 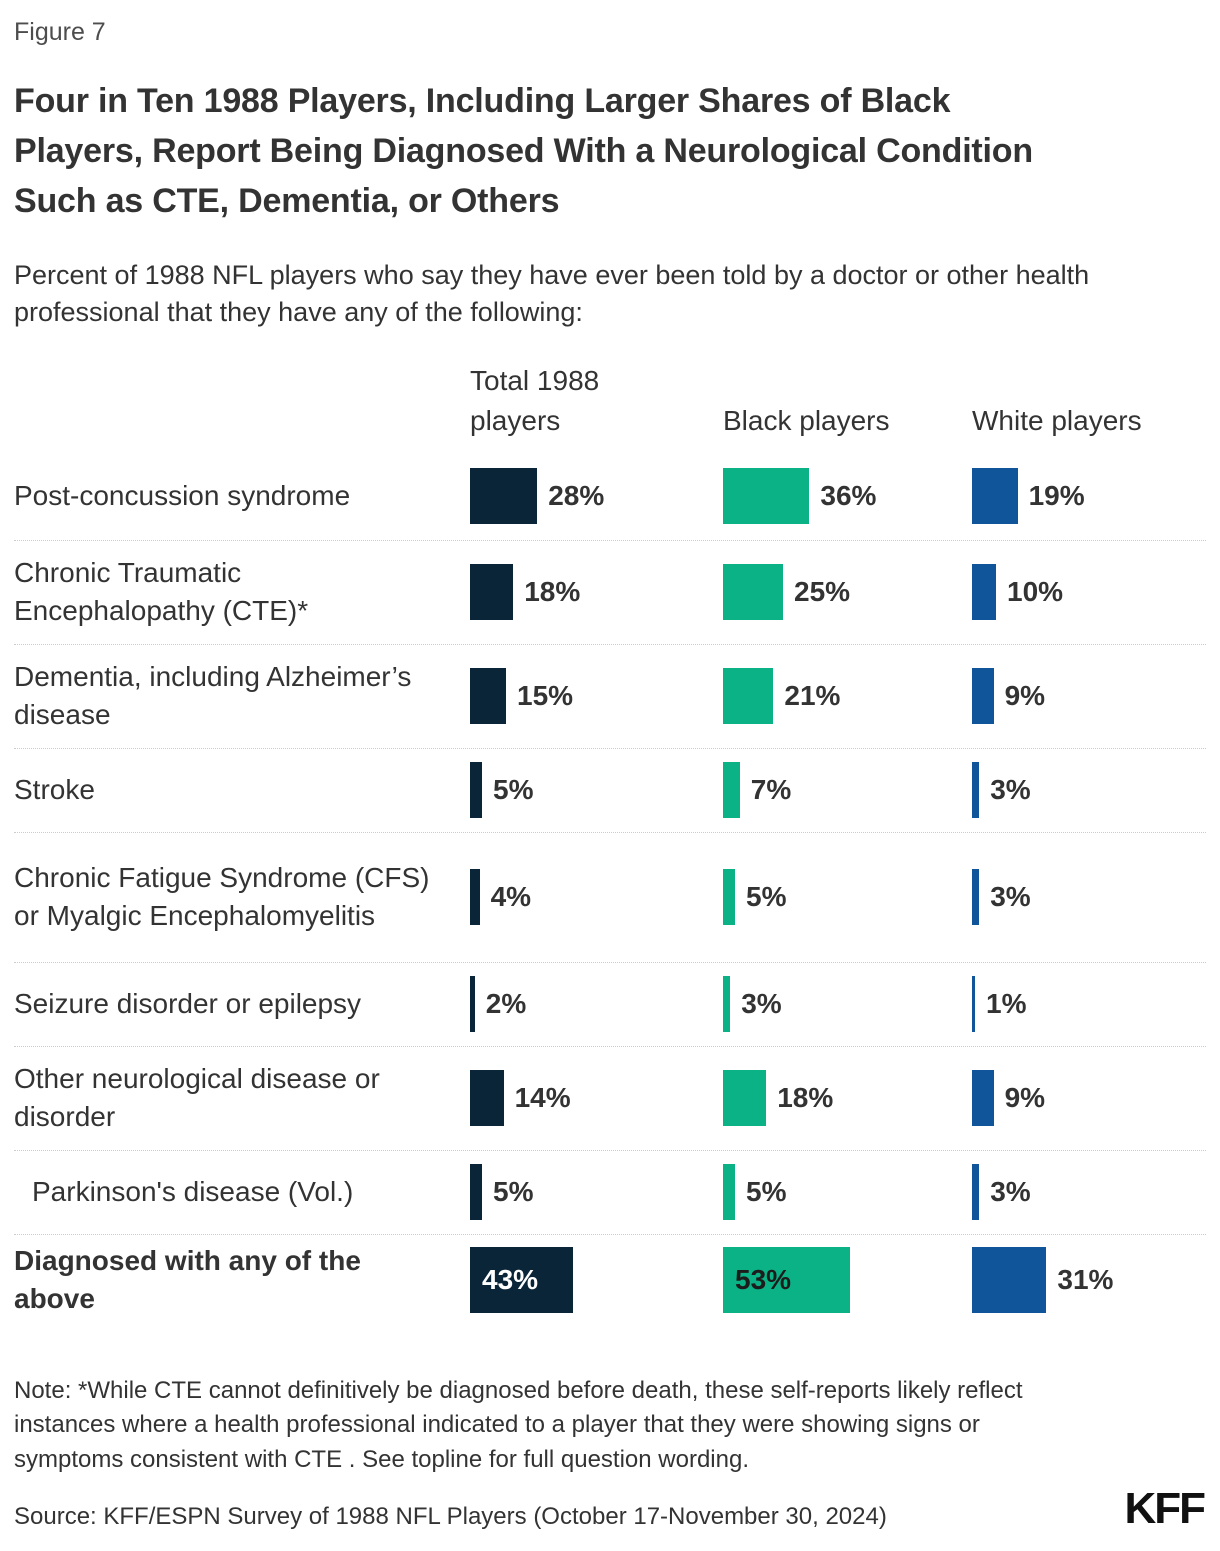 What do you see at coordinates (1057, 420) in the screenshot?
I see `column-header-white-players: White players` at bounding box center [1057, 420].